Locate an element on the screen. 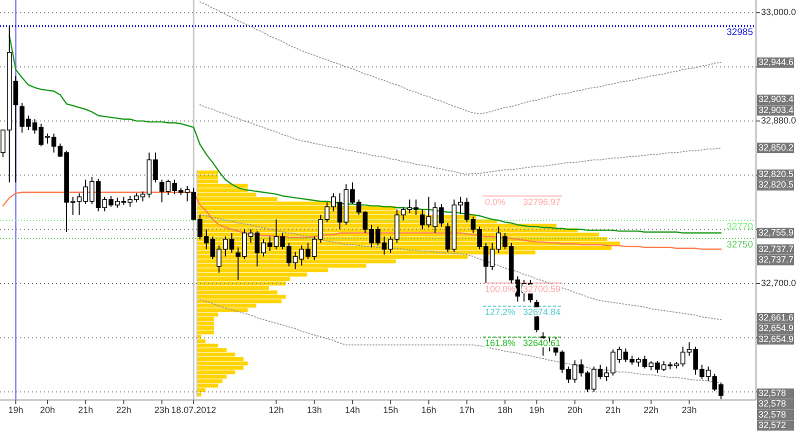 The image size is (800, 431). text: 32,944.6 is located at coordinates (776, 62).